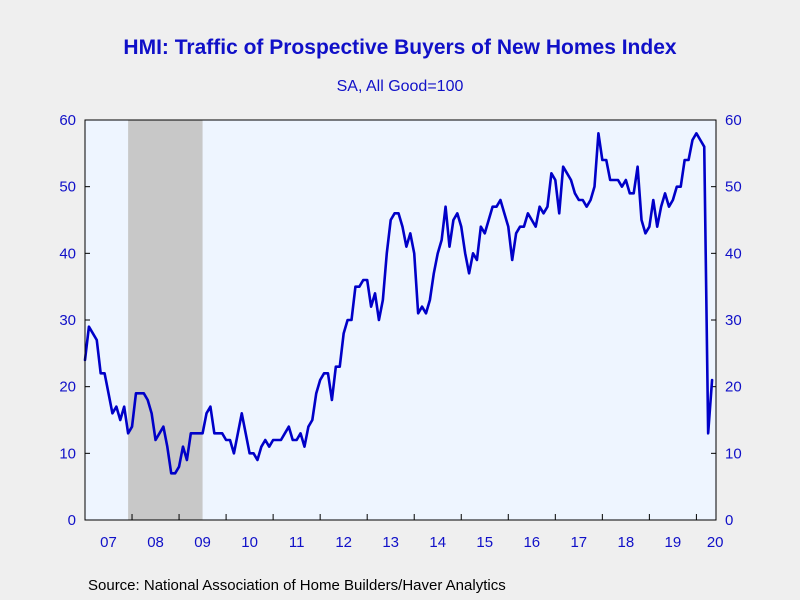 Image resolution: width=800 pixels, height=600 pixels. What do you see at coordinates (67, 453) in the screenshot?
I see `y-tick-label-left: 10` at bounding box center [67, 453].